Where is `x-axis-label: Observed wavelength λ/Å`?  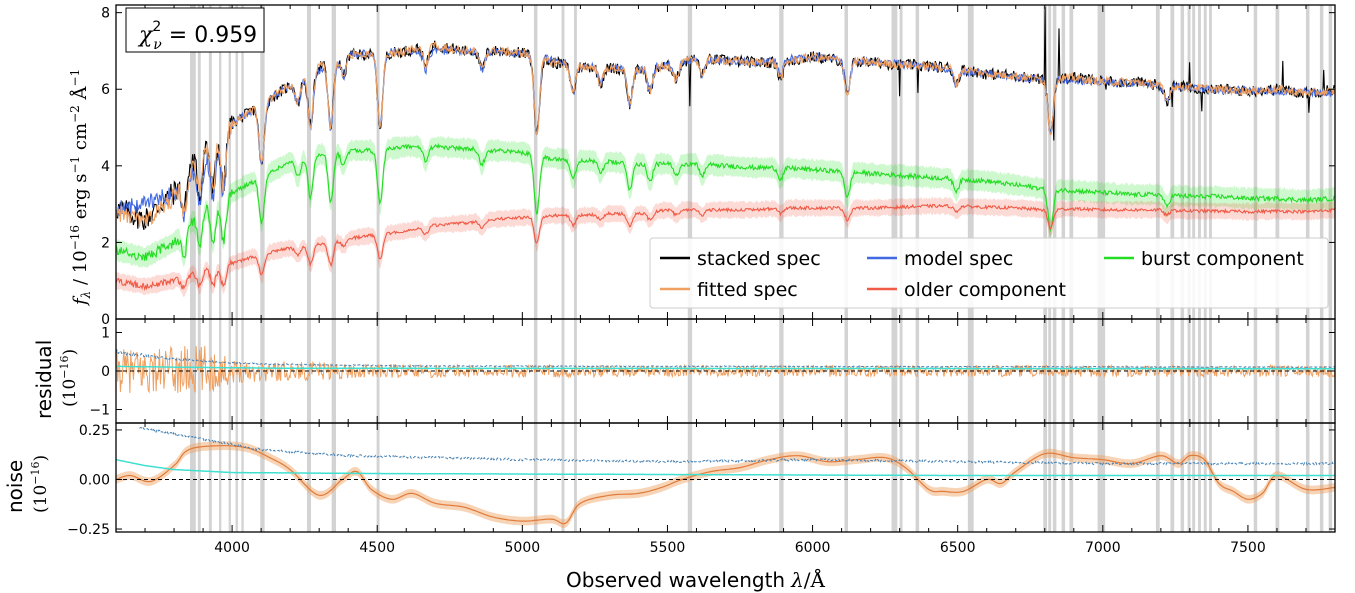 x-axis-label: Observed wavelength λ/Å is located at coordinates (696, 579).